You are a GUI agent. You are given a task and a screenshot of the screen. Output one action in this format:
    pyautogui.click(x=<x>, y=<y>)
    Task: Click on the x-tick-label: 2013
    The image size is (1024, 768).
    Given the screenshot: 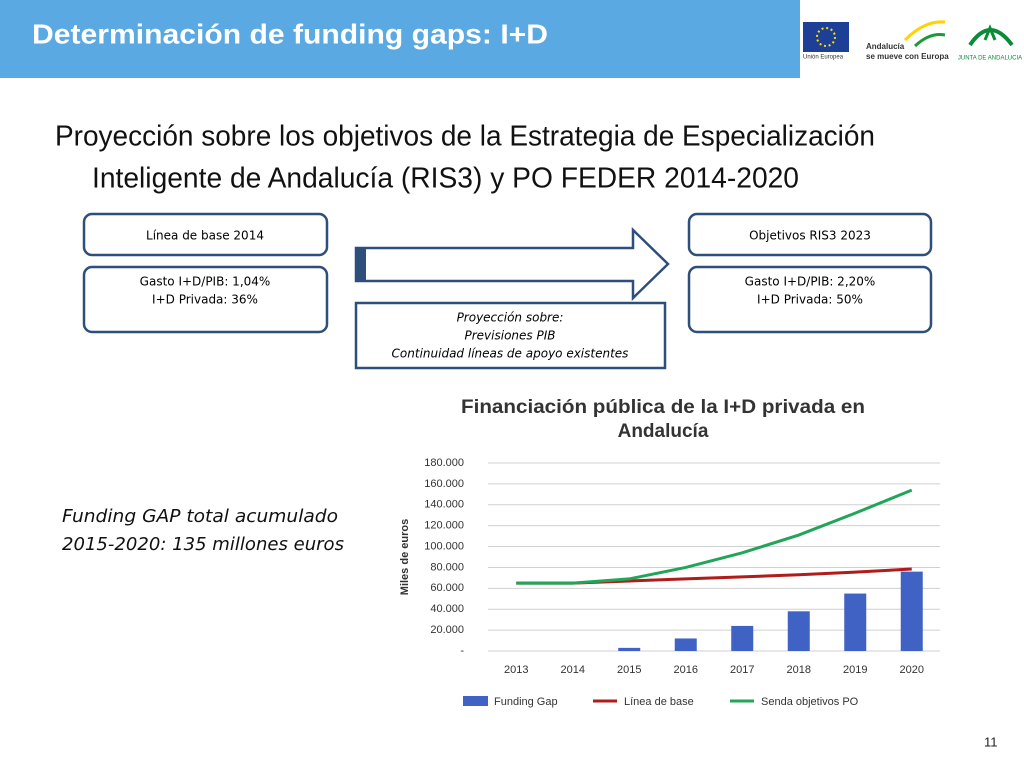 What is the action you would take?
    pyautogui.click(x=516, y=670)
    